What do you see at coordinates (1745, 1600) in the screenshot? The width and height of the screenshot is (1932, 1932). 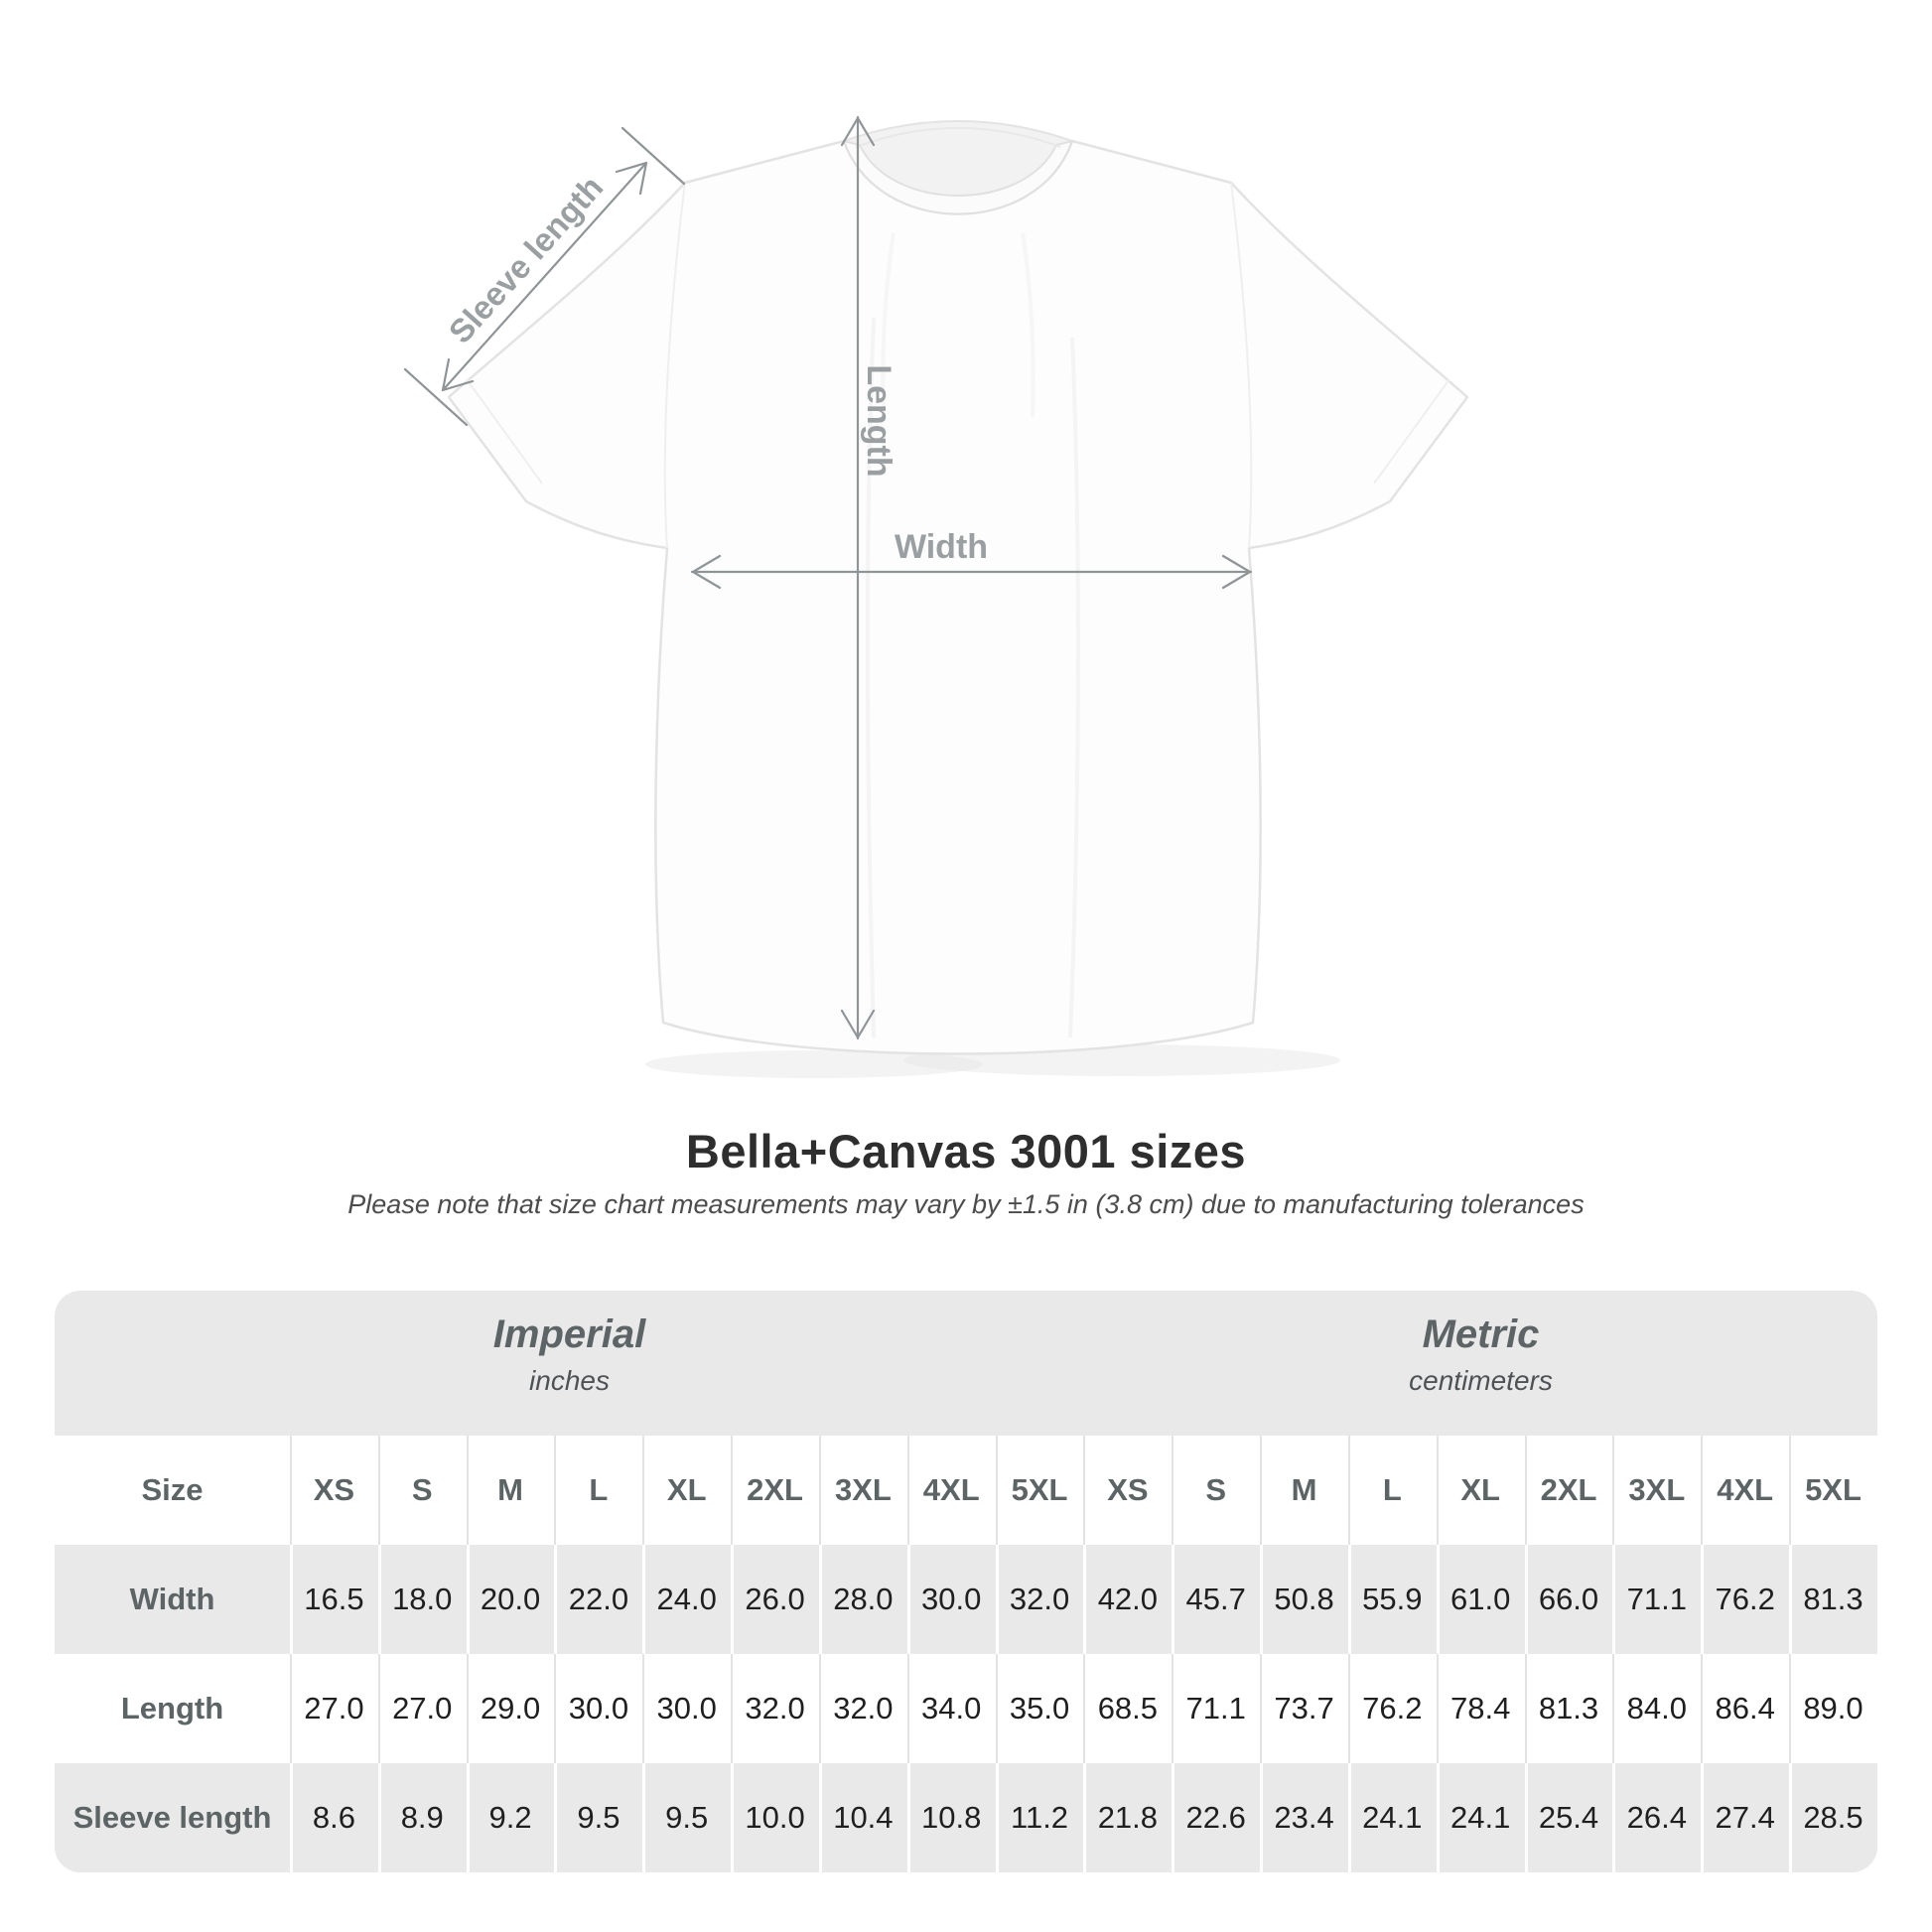 I see `width-metric-4xl: 76.2` at bounding box center [1745, 1600].